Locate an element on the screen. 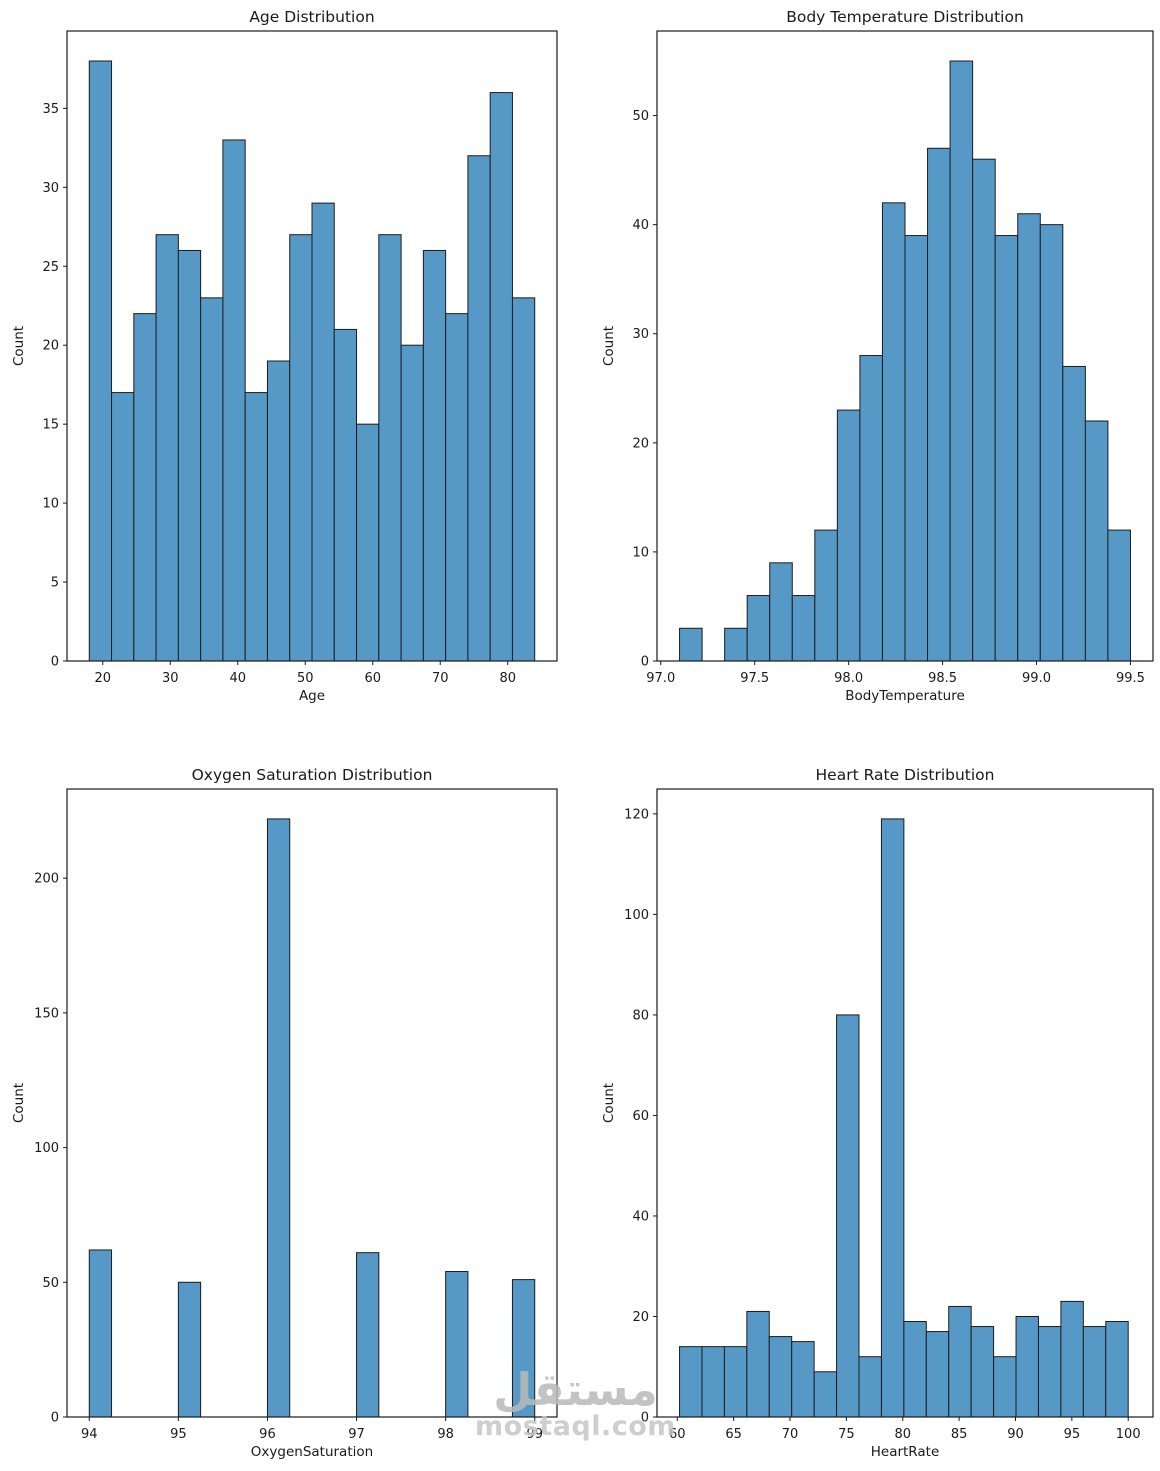 This screenshot has height=1471, width=1160. y-tick-label: 35 is located at coordinates (50, 109).